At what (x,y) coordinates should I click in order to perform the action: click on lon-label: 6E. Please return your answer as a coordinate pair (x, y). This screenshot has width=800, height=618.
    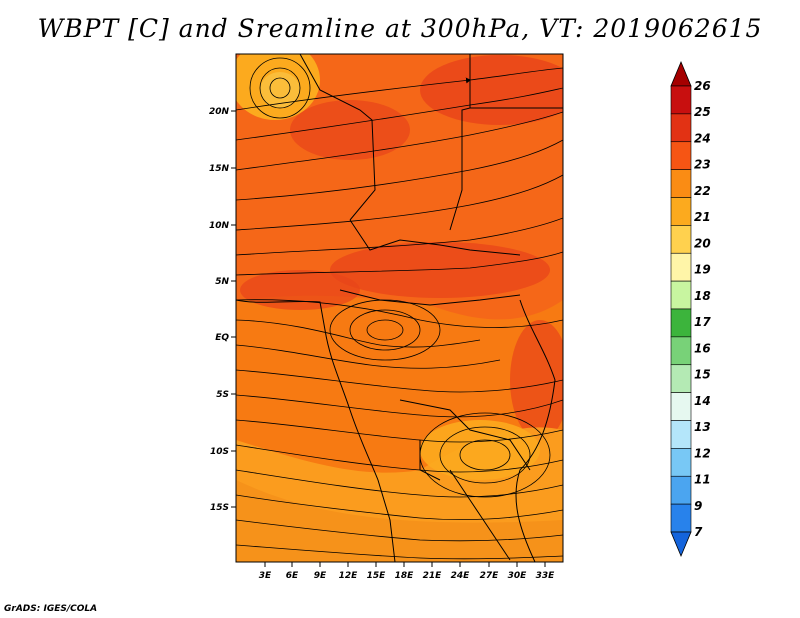
    Looking at the image, I should click on (292, 576).